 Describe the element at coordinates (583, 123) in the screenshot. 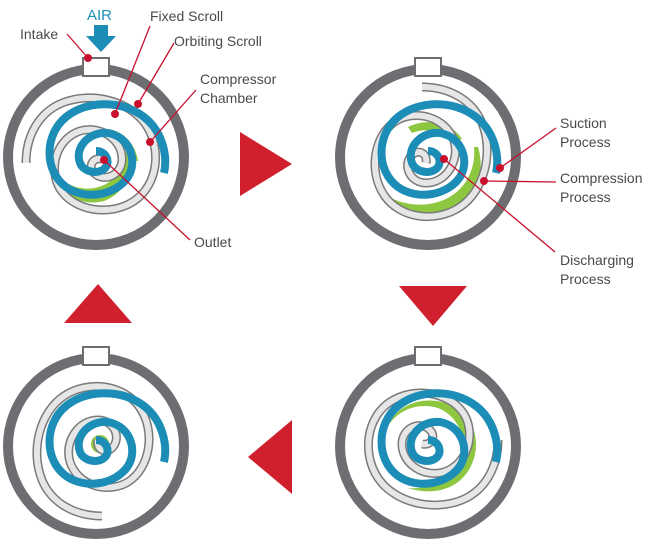

I see `suction-label-1: Suction` at that location.